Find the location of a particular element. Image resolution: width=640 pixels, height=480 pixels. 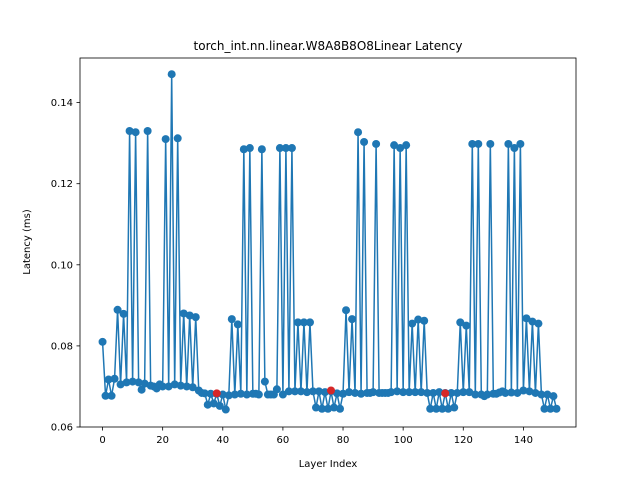

y-tick-label: 0.12 is located at coordinates (62, 184).